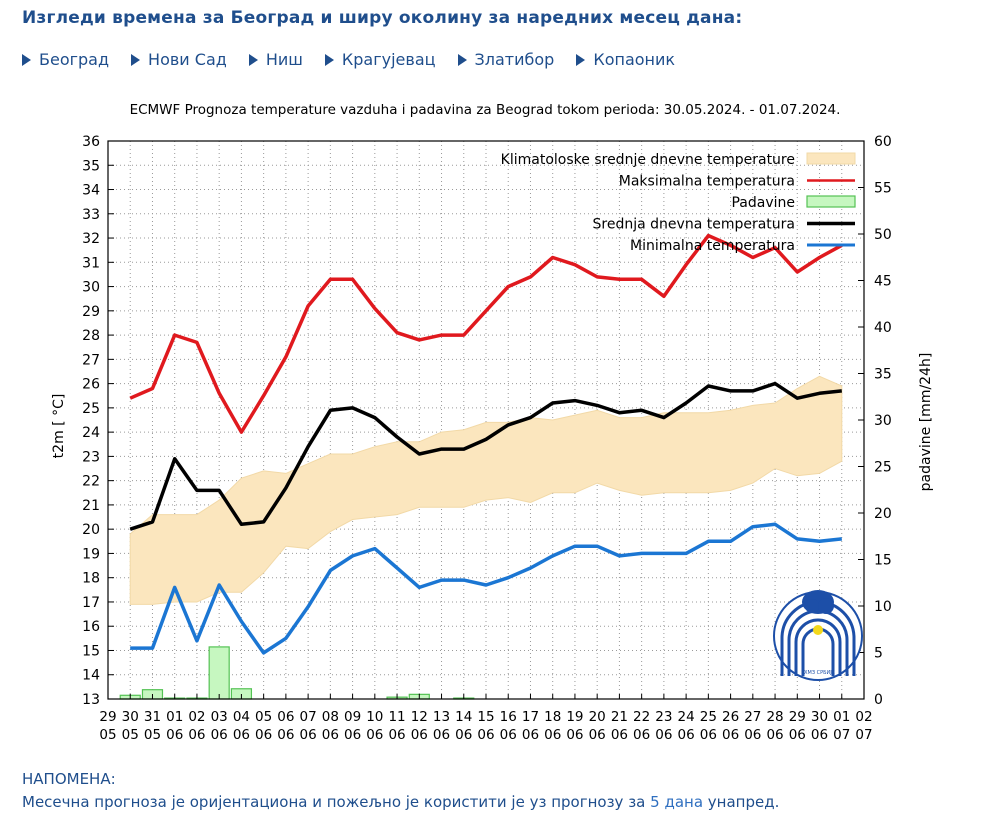  What do you see at coordinates (74, 59) in the screenshot?
I see `city-label: Београд` at bounding box center [74, 59].